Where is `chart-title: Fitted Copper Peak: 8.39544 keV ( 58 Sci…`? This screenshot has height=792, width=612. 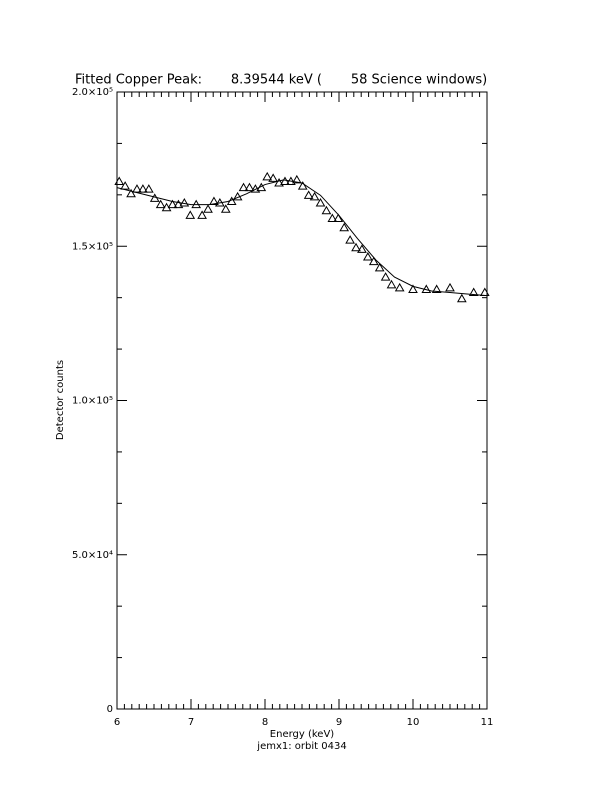 chart-title: Fitted Copper Peak: 8.39544 keV ( 58 Sci… is located at coordinates (281, 80).